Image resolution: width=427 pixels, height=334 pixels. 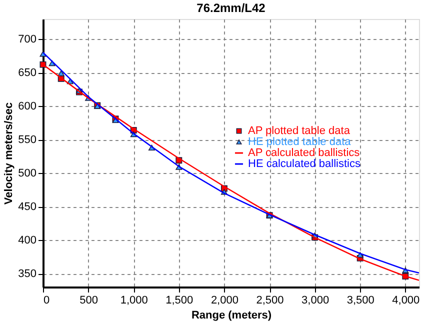 I want to click on x-tick-label: 1,500, so click(x=180, y=300).